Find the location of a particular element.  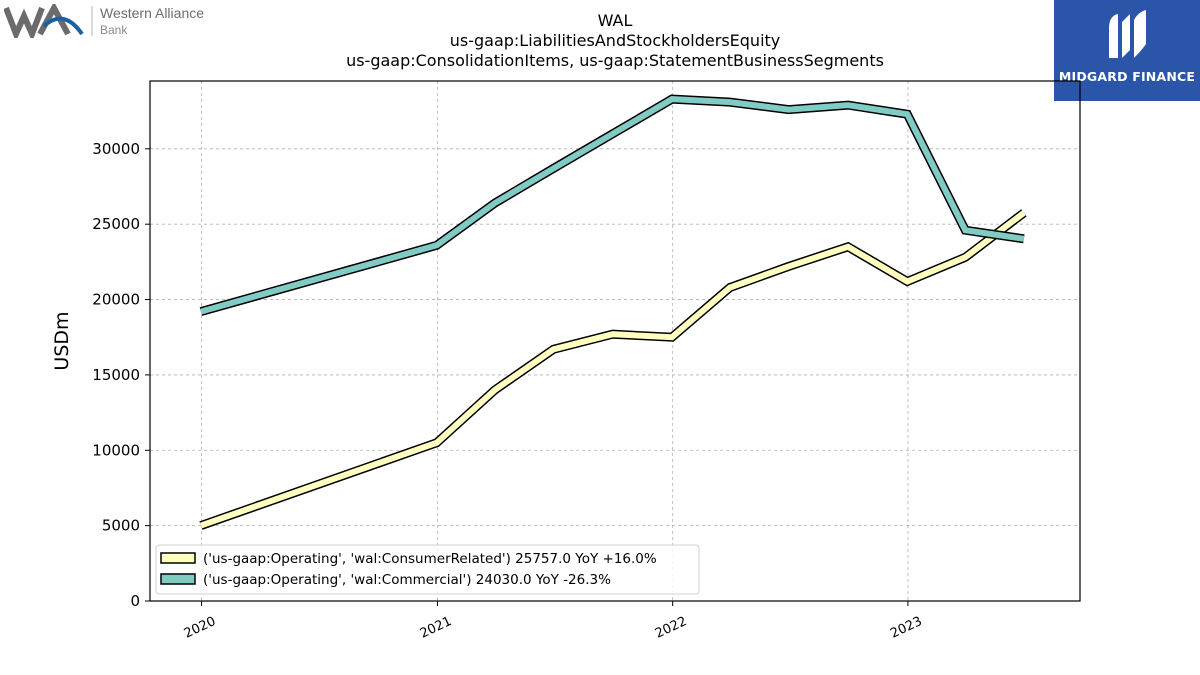

y-tick-label: 10000 is located at coordinates (116, 450).